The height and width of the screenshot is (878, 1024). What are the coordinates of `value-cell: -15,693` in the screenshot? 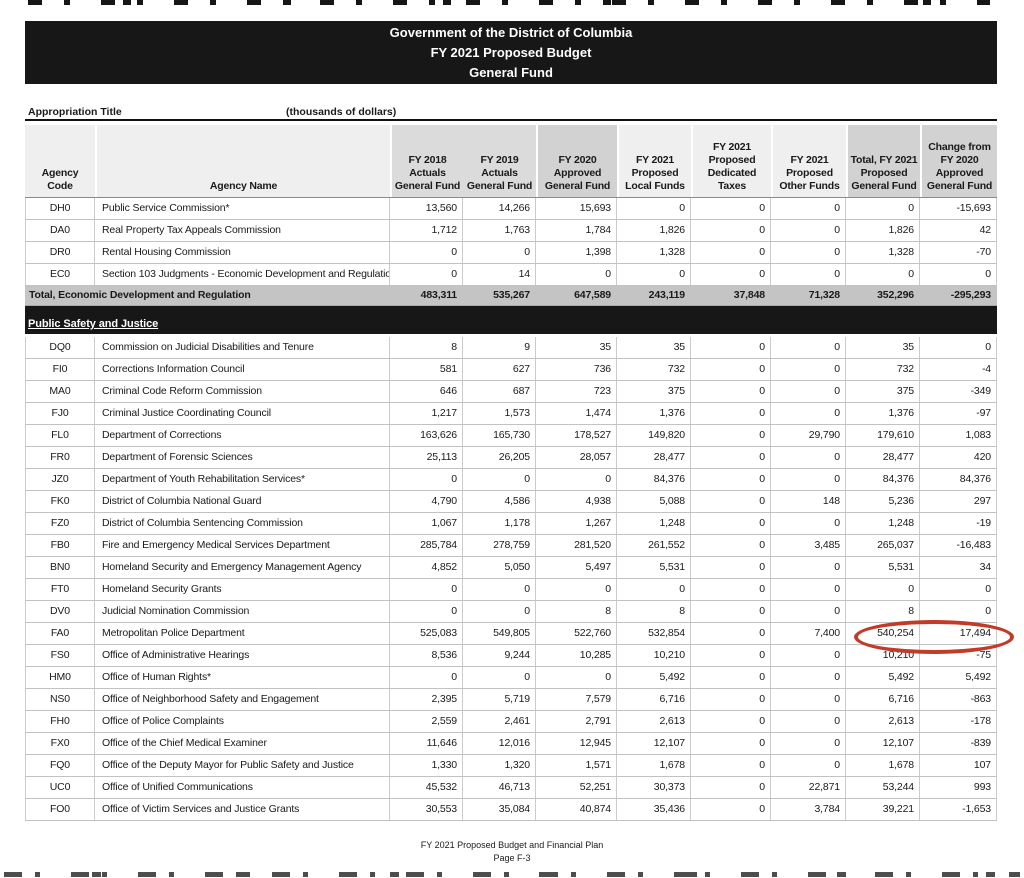 It's located at (958, 208).